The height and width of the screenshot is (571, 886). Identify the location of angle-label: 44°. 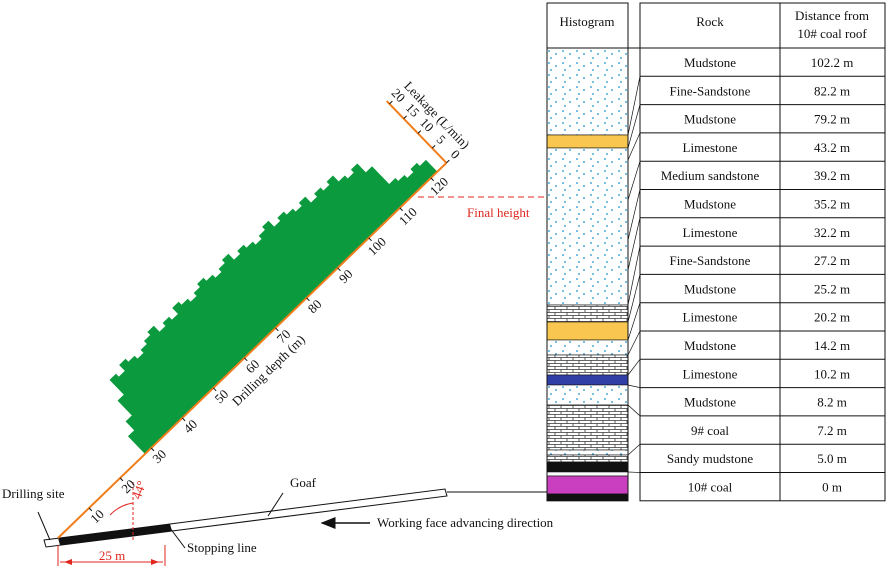
(139, 490).